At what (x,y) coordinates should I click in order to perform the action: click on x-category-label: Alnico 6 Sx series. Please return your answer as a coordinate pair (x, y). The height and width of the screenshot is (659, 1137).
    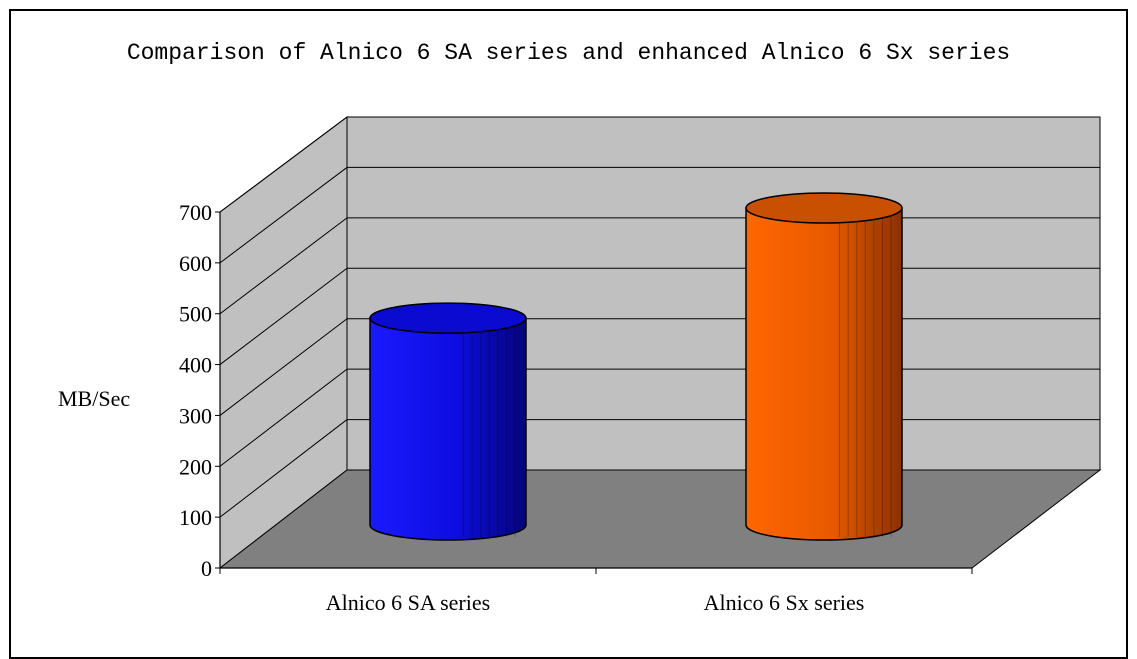
    Looking at the image, I should click on (784, 602).